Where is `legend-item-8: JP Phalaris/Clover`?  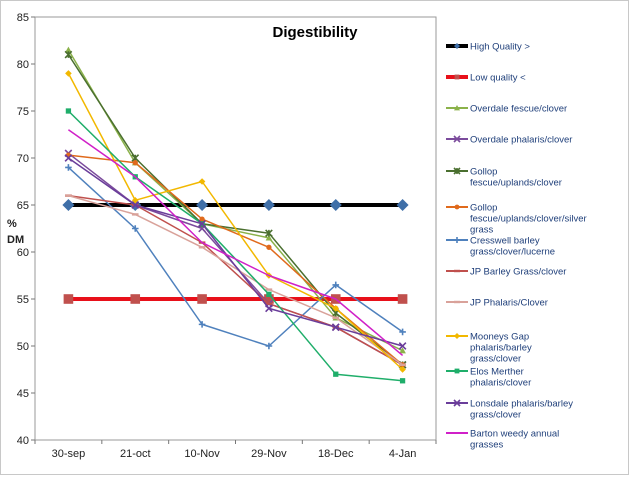
legend-item-8: JP Phalaris/Clover is located at coordinates (497, 303).